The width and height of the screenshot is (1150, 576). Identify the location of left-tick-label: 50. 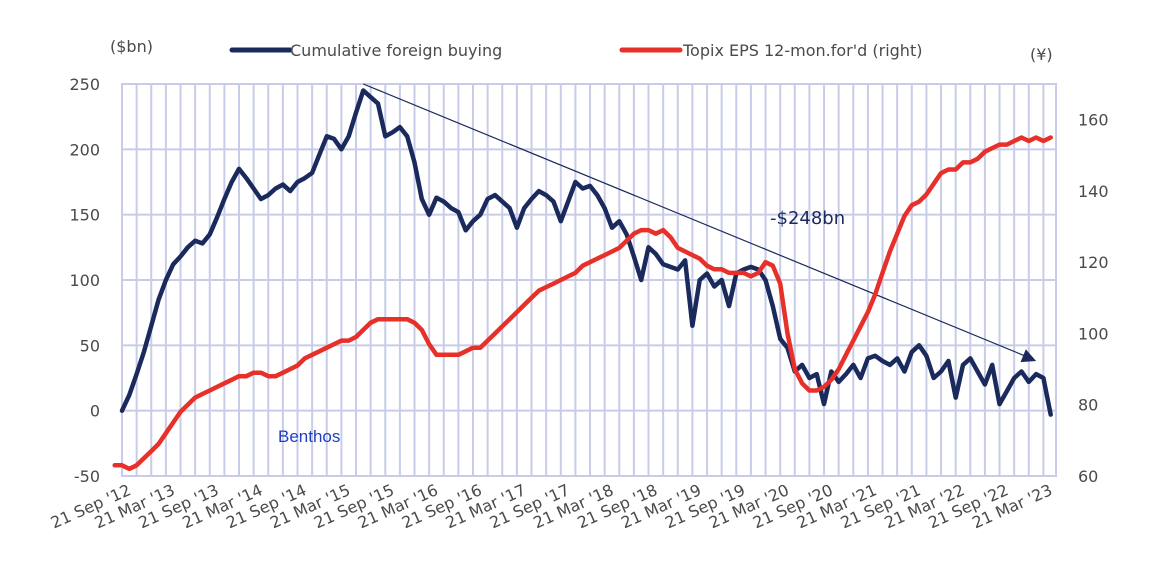
(90, 345).